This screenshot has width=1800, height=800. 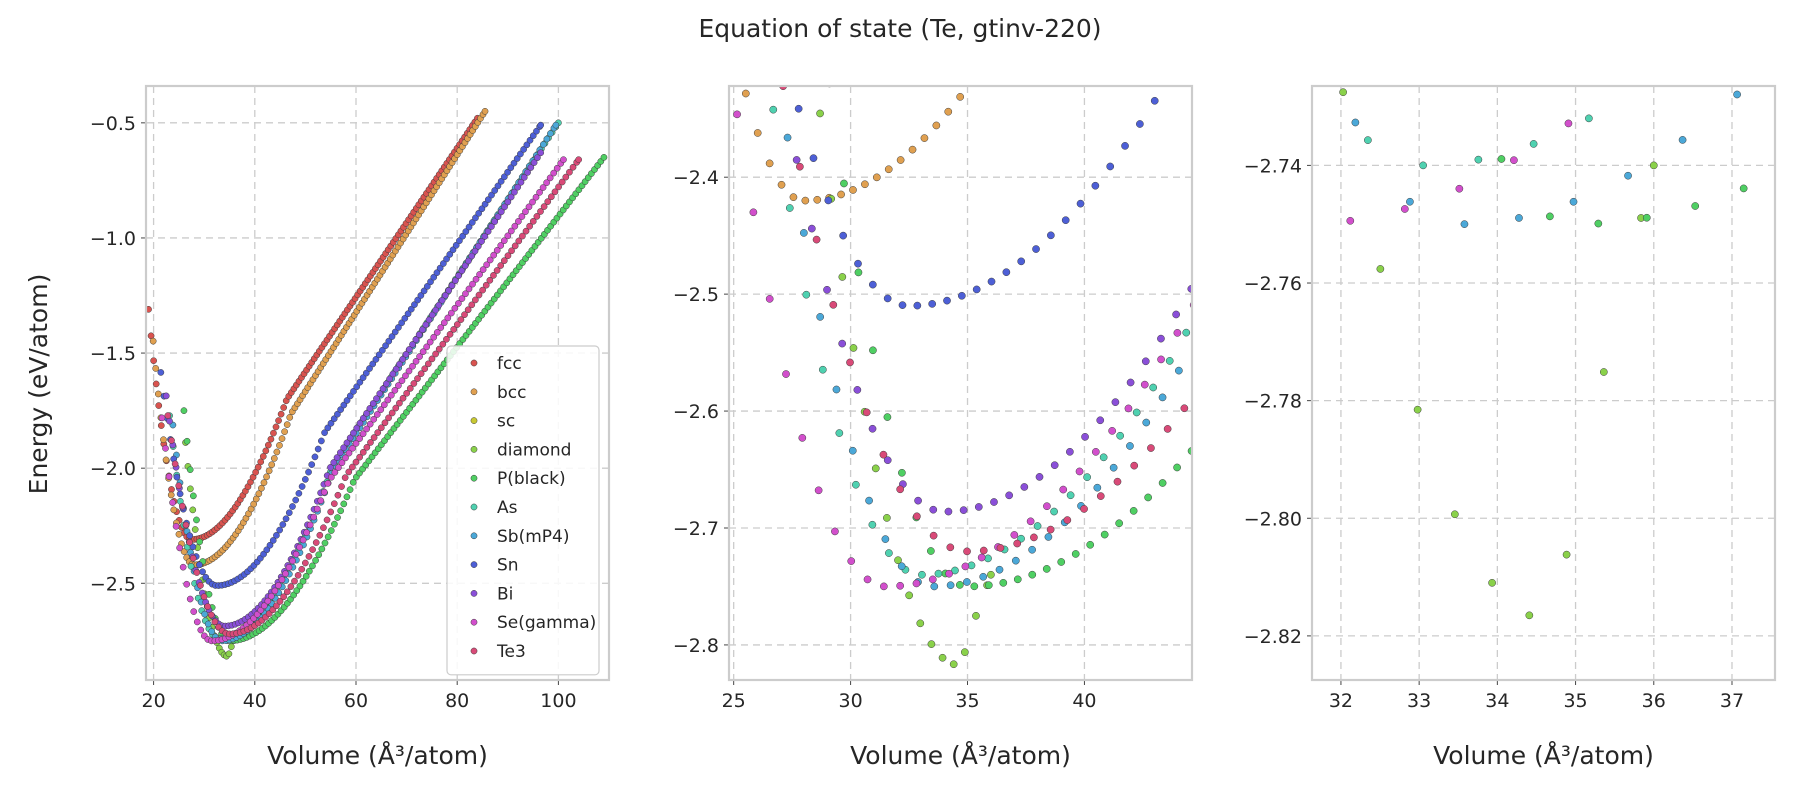 What do you see at coordinates (255, 701) in the screenshot?
I see `x-tick-label: 40` at bounding box center [255, 701].